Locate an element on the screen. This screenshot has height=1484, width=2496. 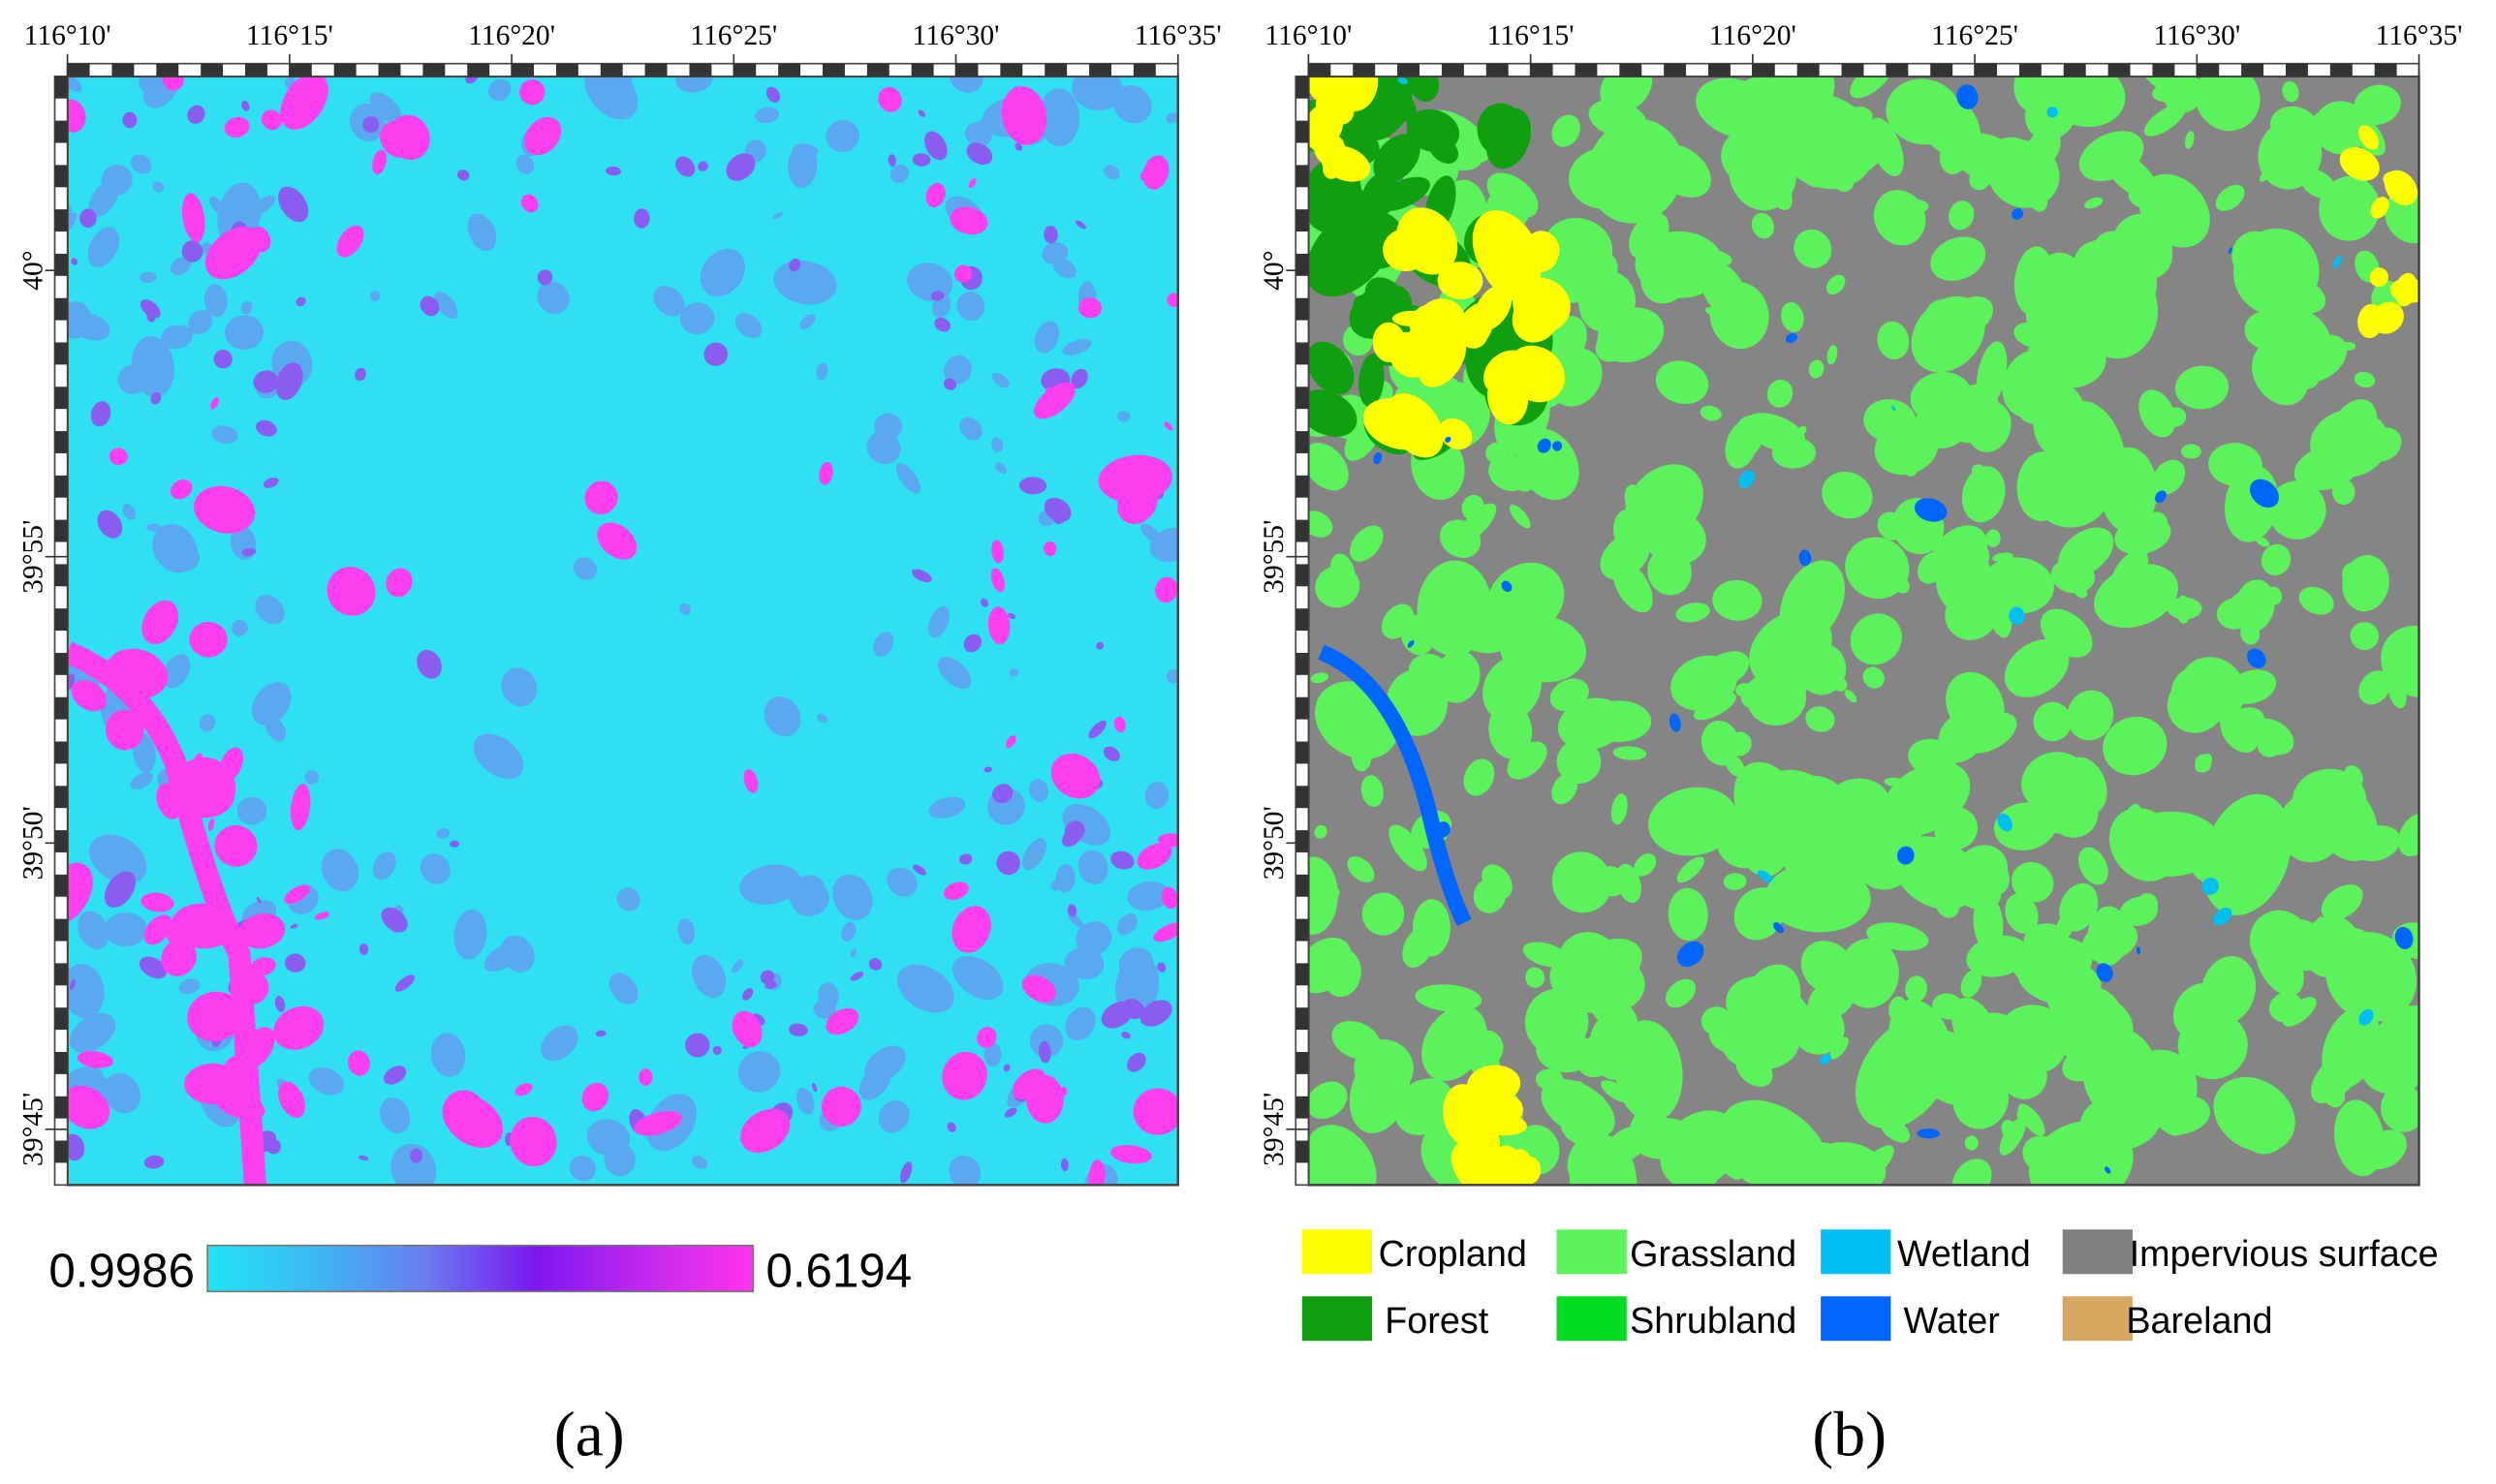
legend-label: Water is located at coordinates (1952, 1321).